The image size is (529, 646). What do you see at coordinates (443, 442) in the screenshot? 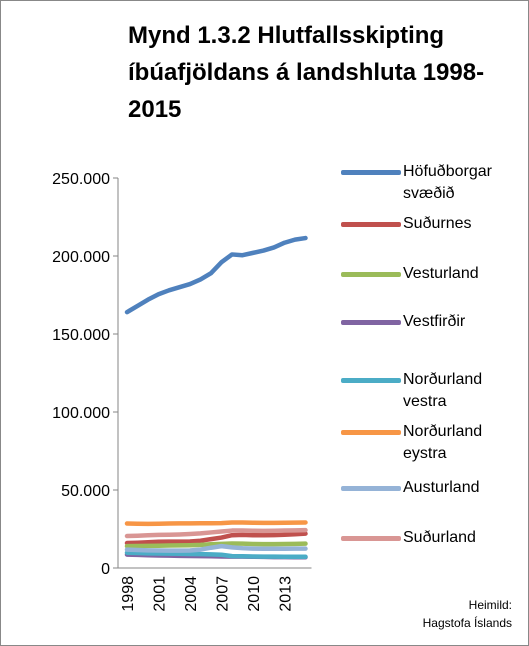
I see `legend-label: Norðurland eystra` at bounding box center [443, 442].